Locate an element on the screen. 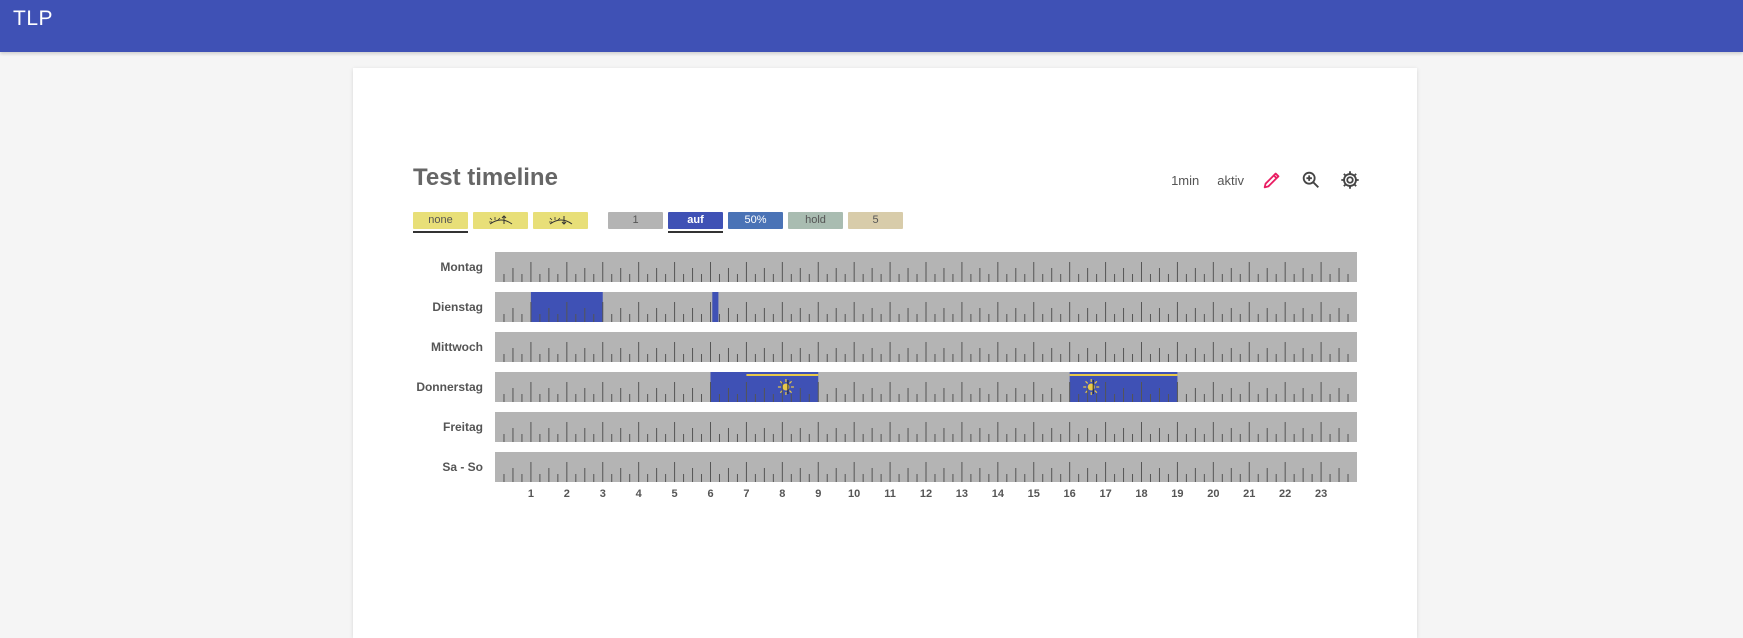 The height and width of the screenshot is (638, 1743). app-bar: TLP is located at coordinates (871, 26).